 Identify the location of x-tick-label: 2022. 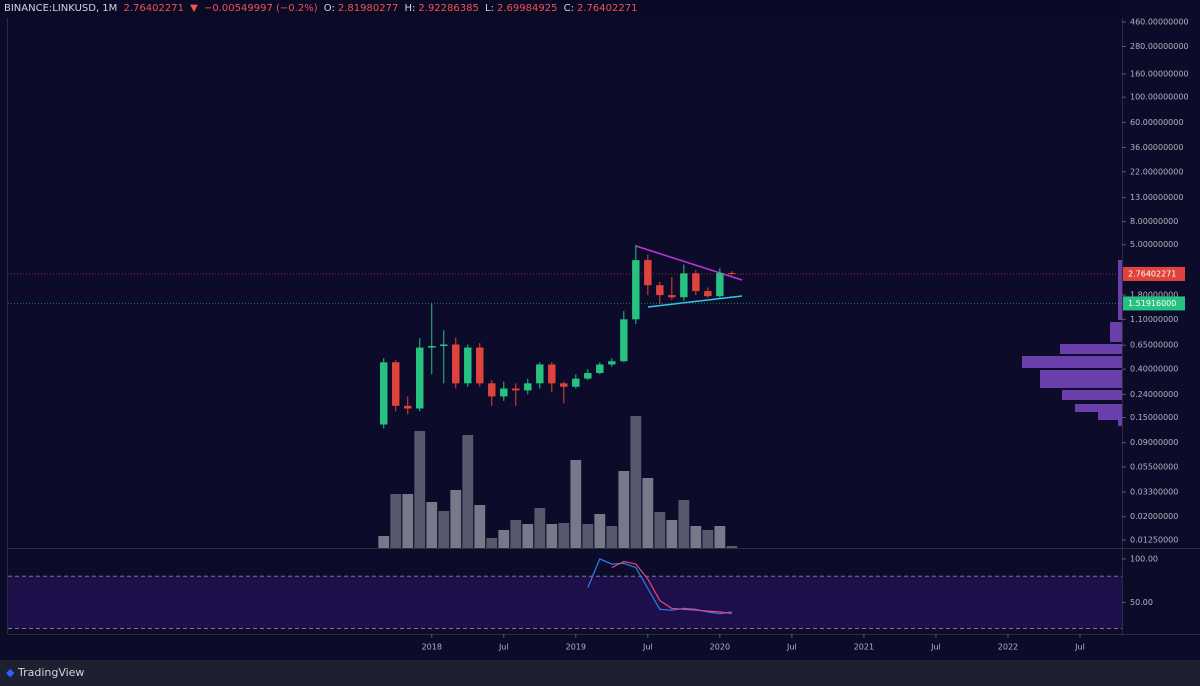
(1008, 647).